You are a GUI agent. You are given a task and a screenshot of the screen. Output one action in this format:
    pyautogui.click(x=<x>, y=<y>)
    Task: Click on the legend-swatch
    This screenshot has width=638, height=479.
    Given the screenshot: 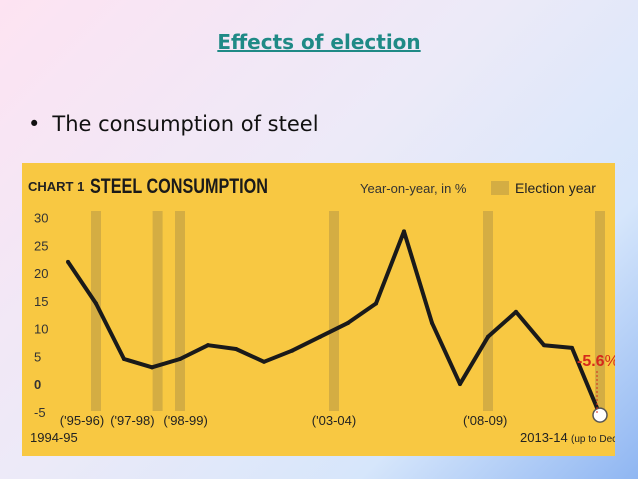 What is the action you would take?
    pyautogui.click(x=500, y=188)
    